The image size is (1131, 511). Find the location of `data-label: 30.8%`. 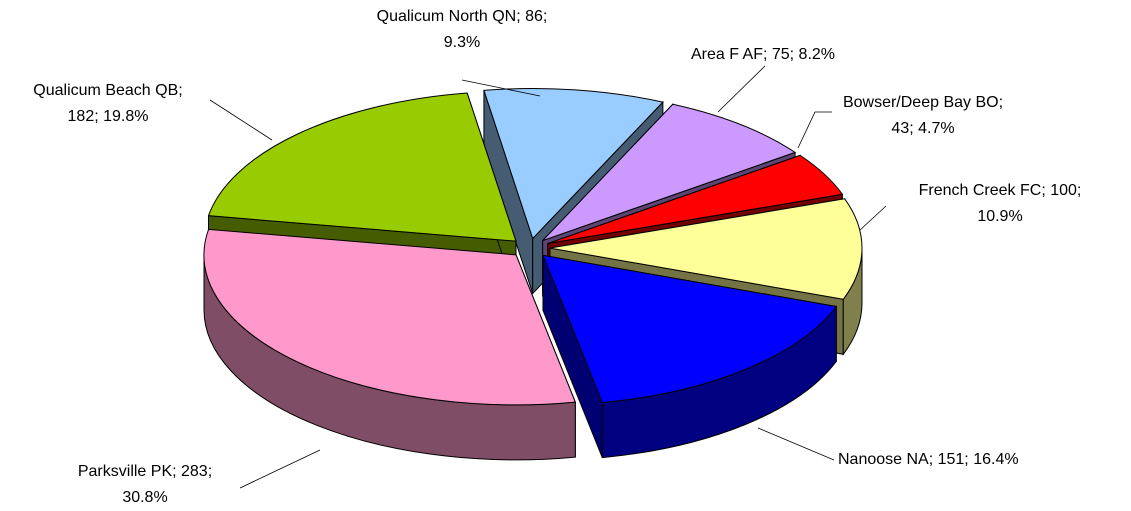

data-label: 30.8% is located at coordinates (144, 497).